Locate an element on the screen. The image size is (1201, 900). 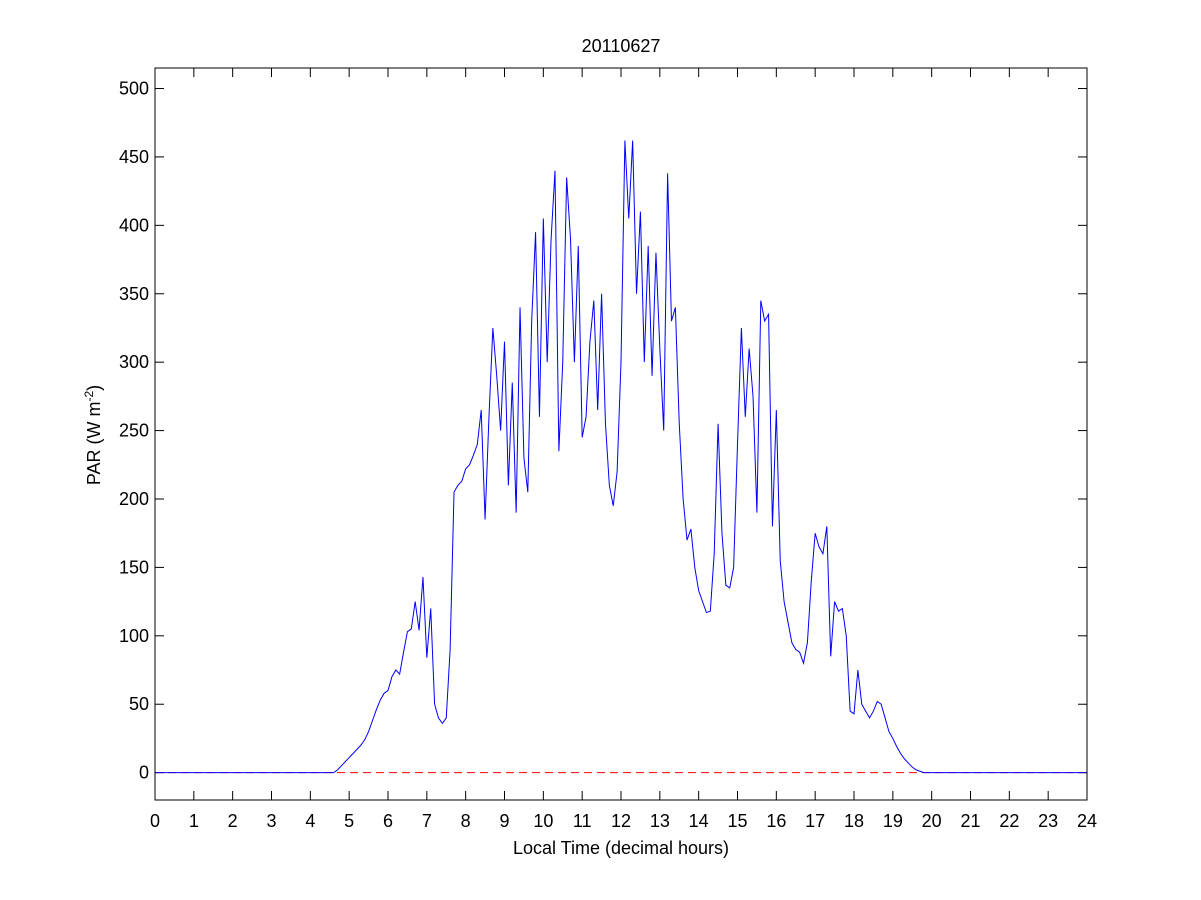
x-tick-label: 19 is located at coordinates (893, 821).